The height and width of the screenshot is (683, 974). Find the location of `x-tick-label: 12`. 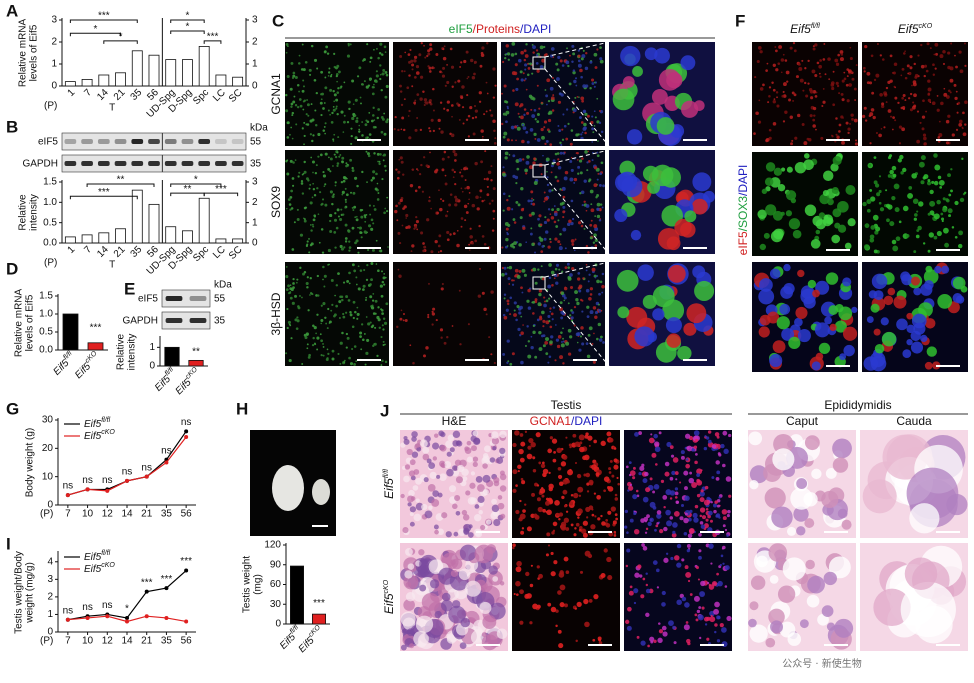

x-tick-label: 12 is located at coordinates (108, 514).